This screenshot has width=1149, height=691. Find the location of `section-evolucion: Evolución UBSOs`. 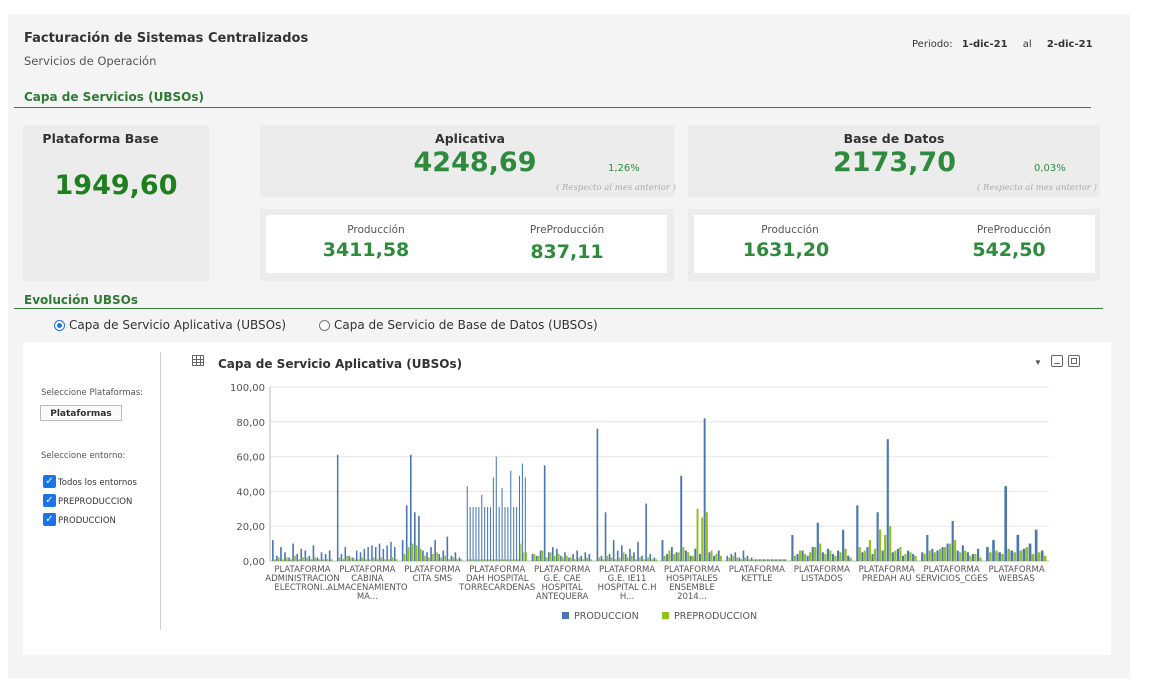

section-evolucion: Evolución UBSOs is located at coordinates (81, 300).